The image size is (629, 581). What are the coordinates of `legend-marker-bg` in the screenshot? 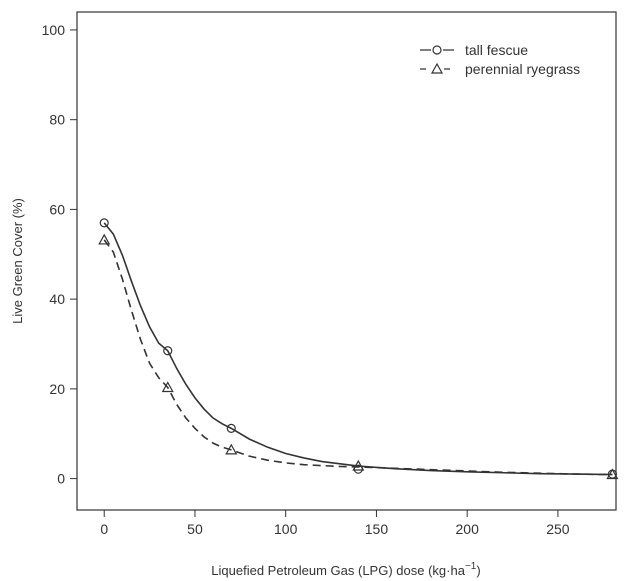 It's located at (437, 69).